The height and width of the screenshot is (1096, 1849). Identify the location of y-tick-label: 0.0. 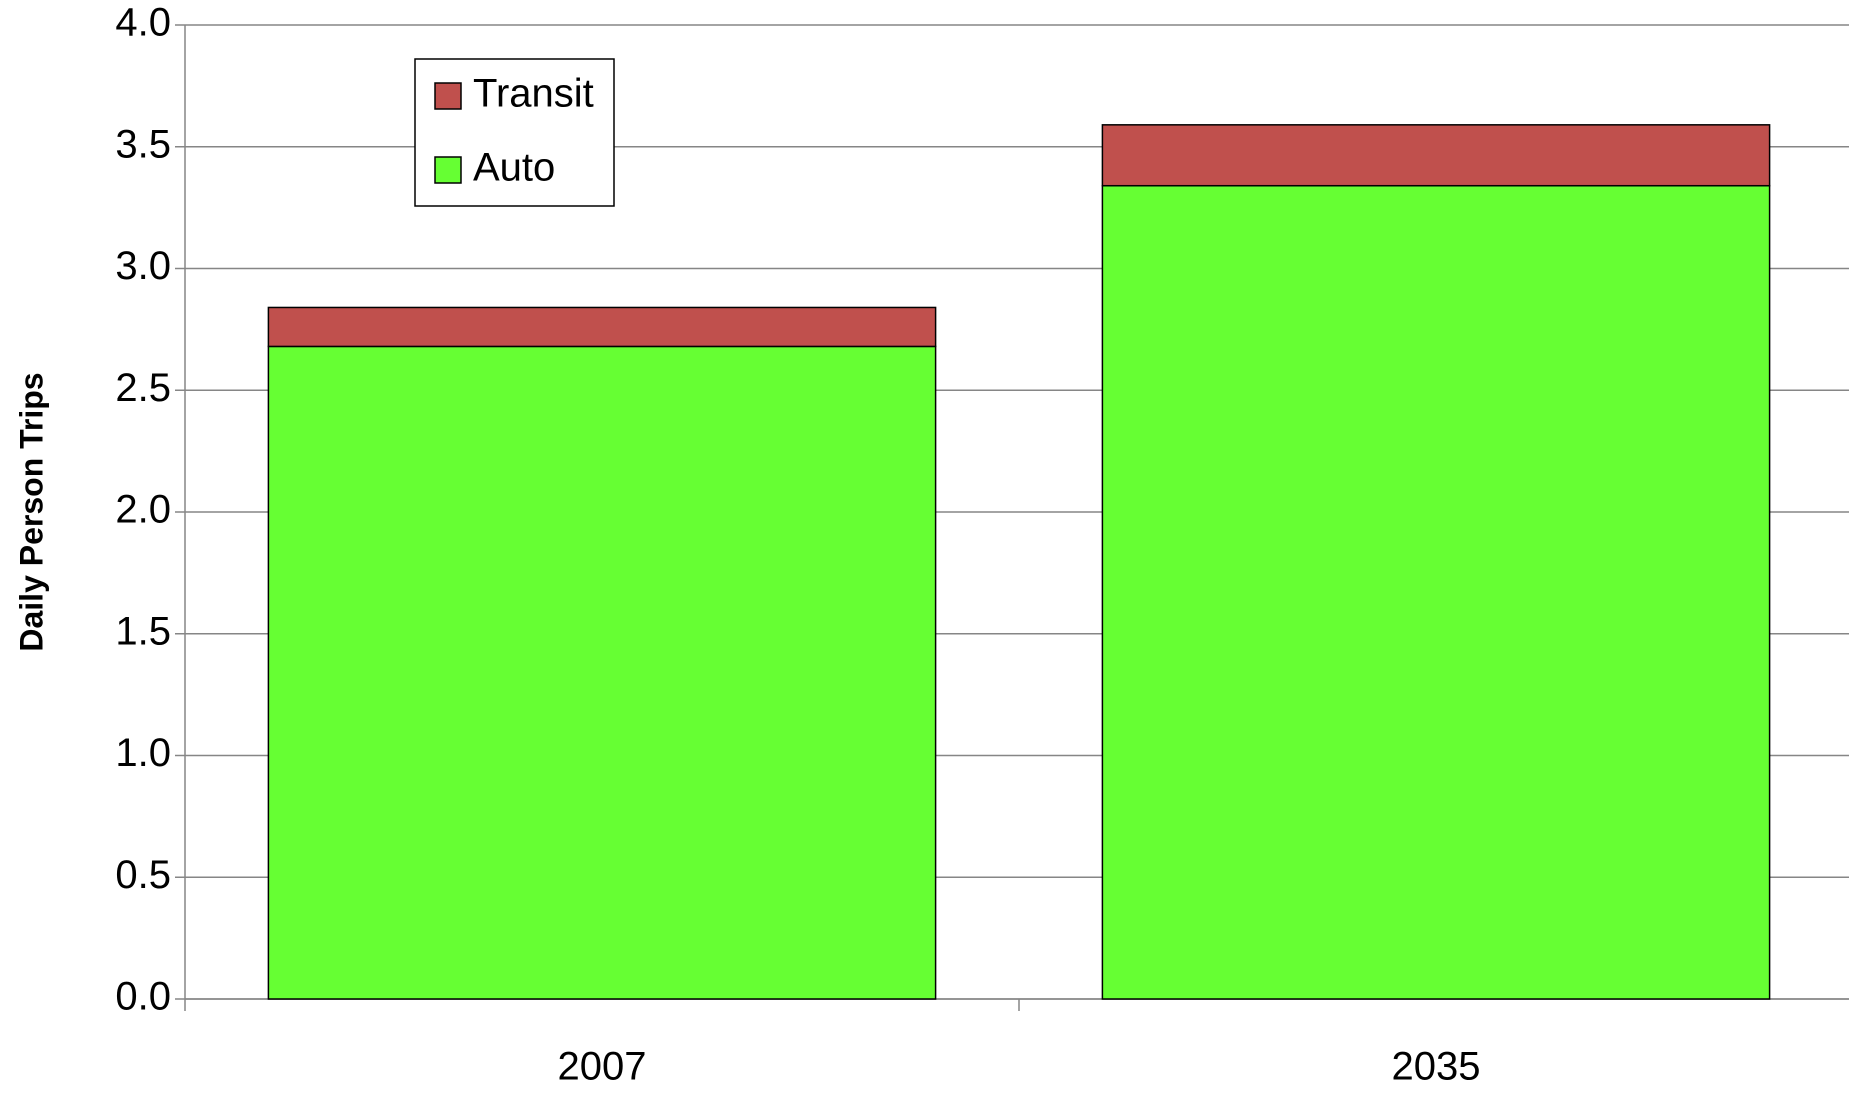
(143, 997).